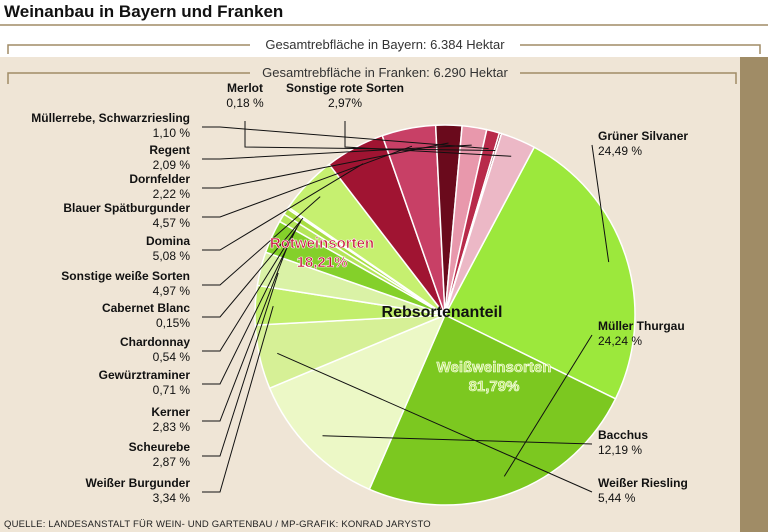 Image resolution: width=768 pixels, height=532 pixels. What do you see at coordinates (126, 208) in the screenshot?
I see `slice-label-name-13: Blauer Spätburgunder` at bounding box center [126, 208].